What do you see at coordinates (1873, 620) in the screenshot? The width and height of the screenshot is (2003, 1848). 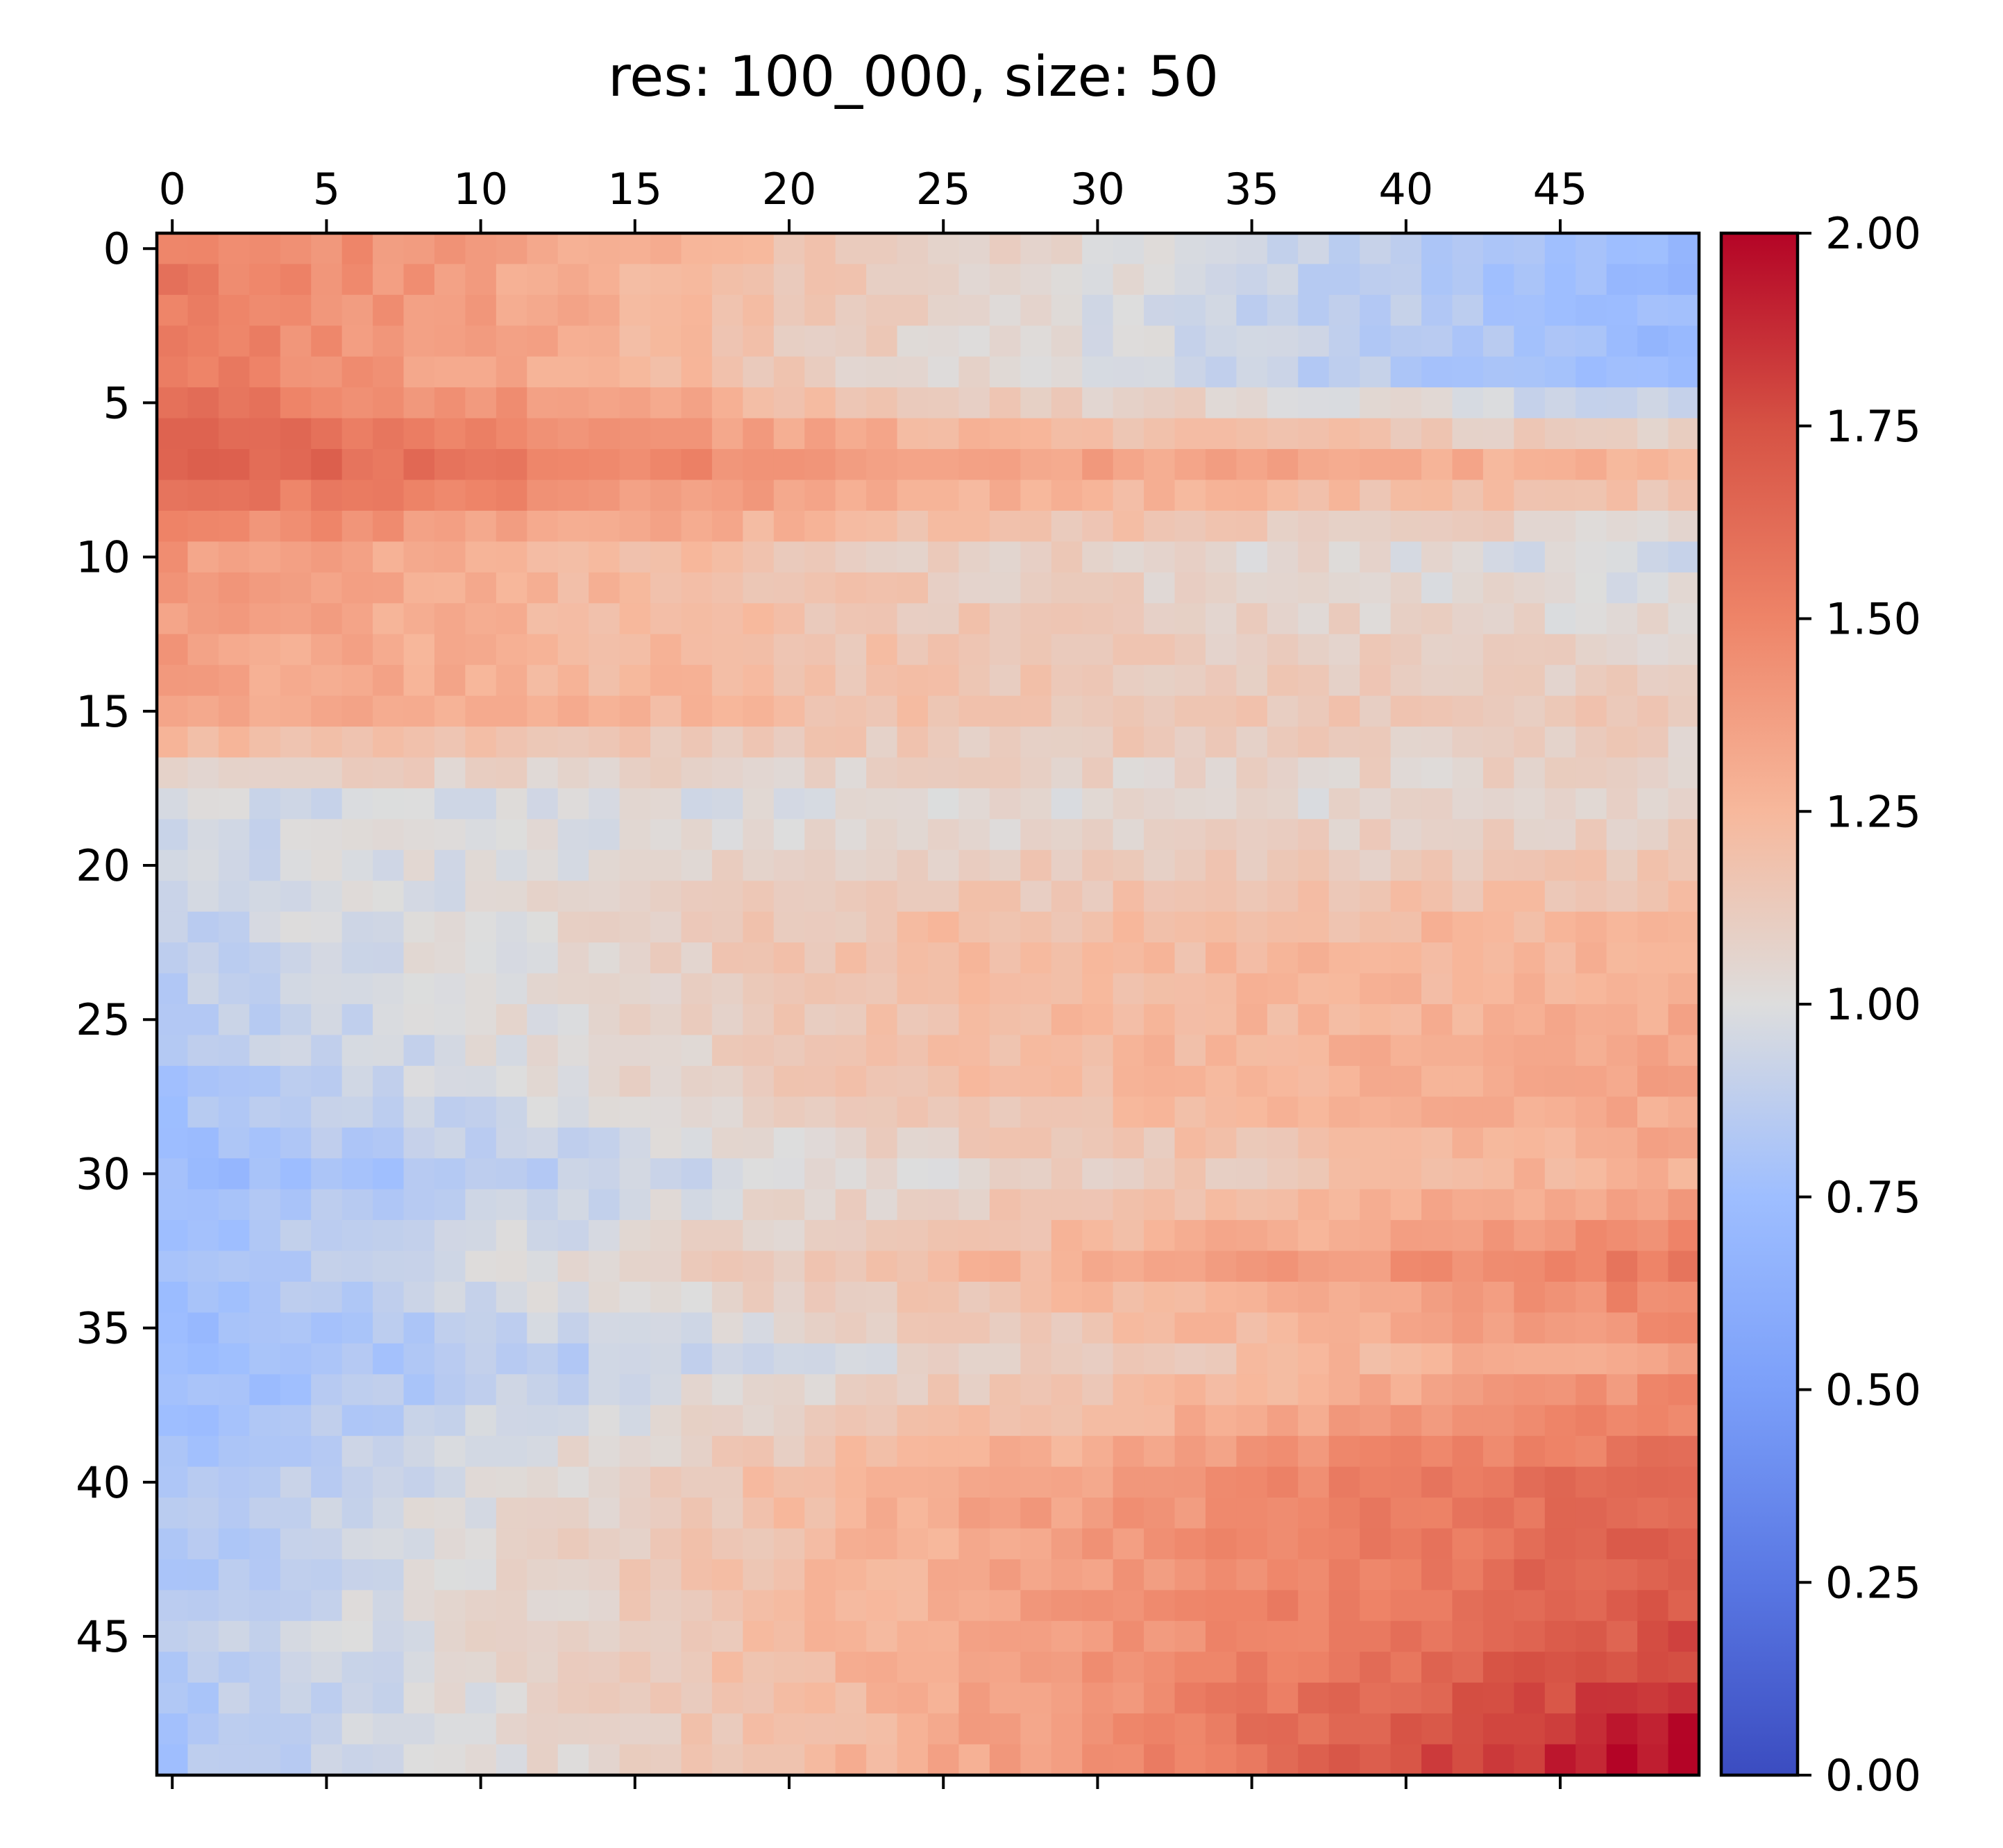 I see `colorbar-tick-label: 1.50` at bounding box center [1873, 620].